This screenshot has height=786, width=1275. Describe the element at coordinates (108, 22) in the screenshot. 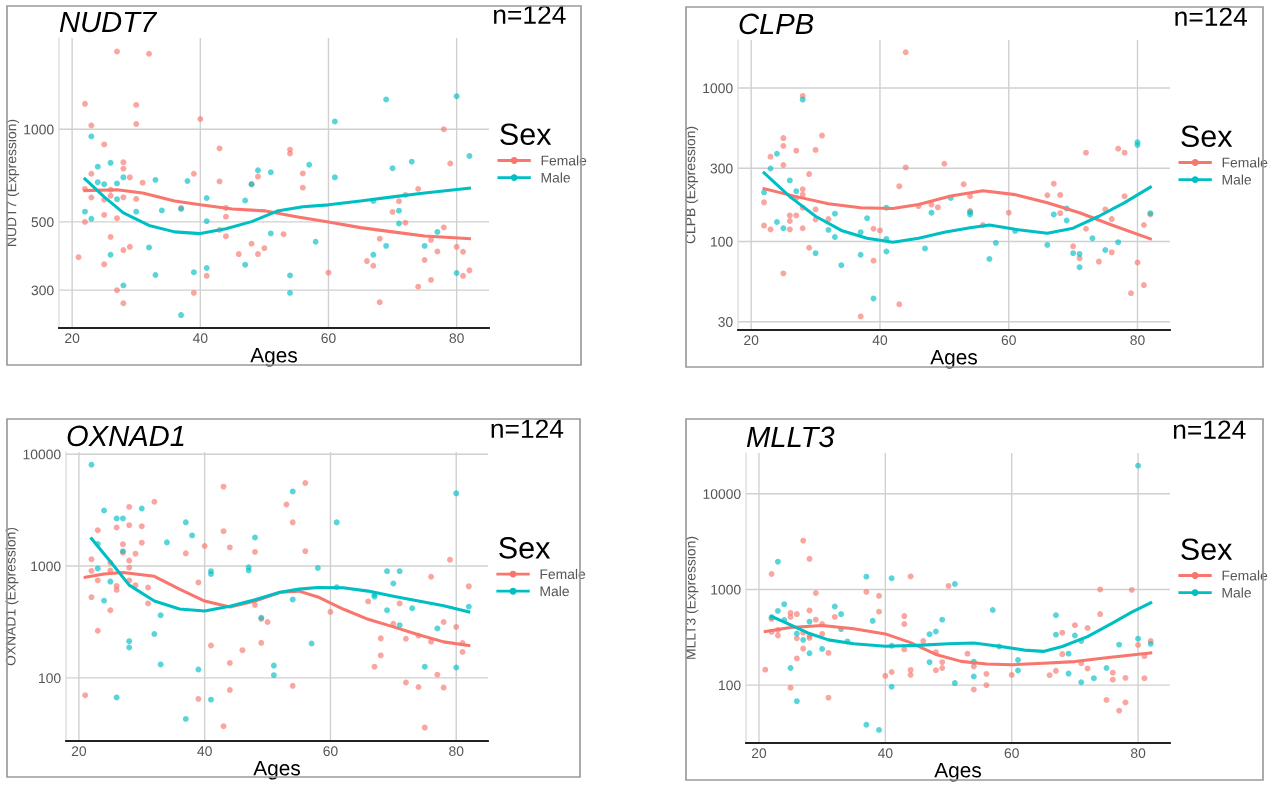

I see `chart-title: NUDT7` at that location.